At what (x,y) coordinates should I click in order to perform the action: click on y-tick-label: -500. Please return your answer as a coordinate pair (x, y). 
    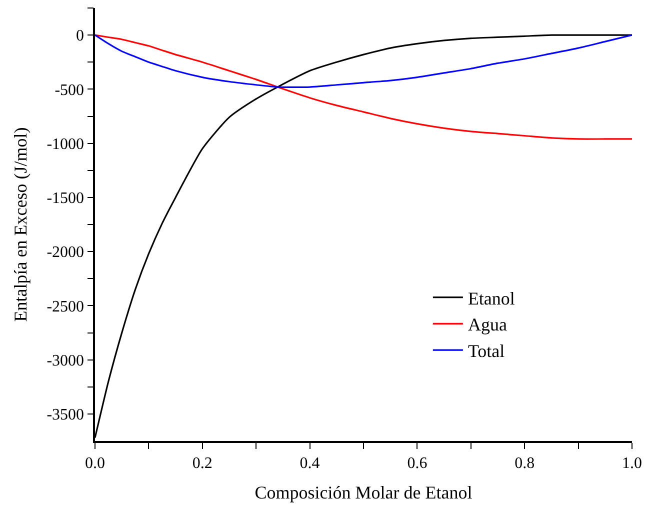
    Looking at the image, I should click on (69, 90).